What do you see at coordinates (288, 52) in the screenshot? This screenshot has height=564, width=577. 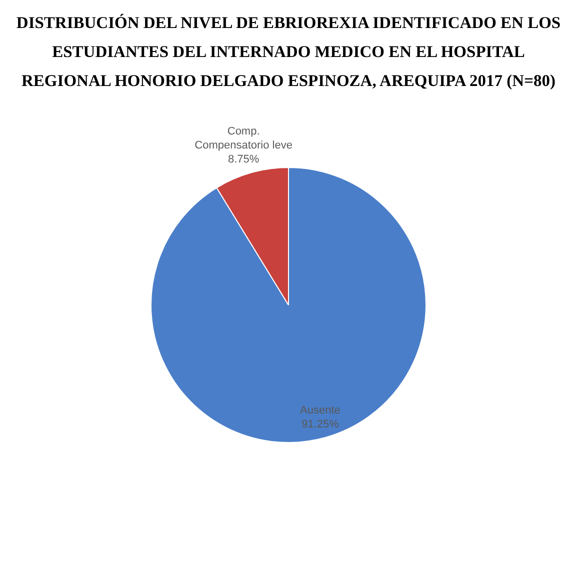 I see `chart-title: DISTRIBUCIÓN DEL NIVEL DE EBRIOREXIA IDENTIFICADO EN LOS ESTUDIANTES DEL INTERNADO MEDICO EN EL HOSPITAL REGIONAL HONORIO DELGADO ESPINOZA, AREQUIPA 2017 (N=80)` at bounding box center [288, 52].